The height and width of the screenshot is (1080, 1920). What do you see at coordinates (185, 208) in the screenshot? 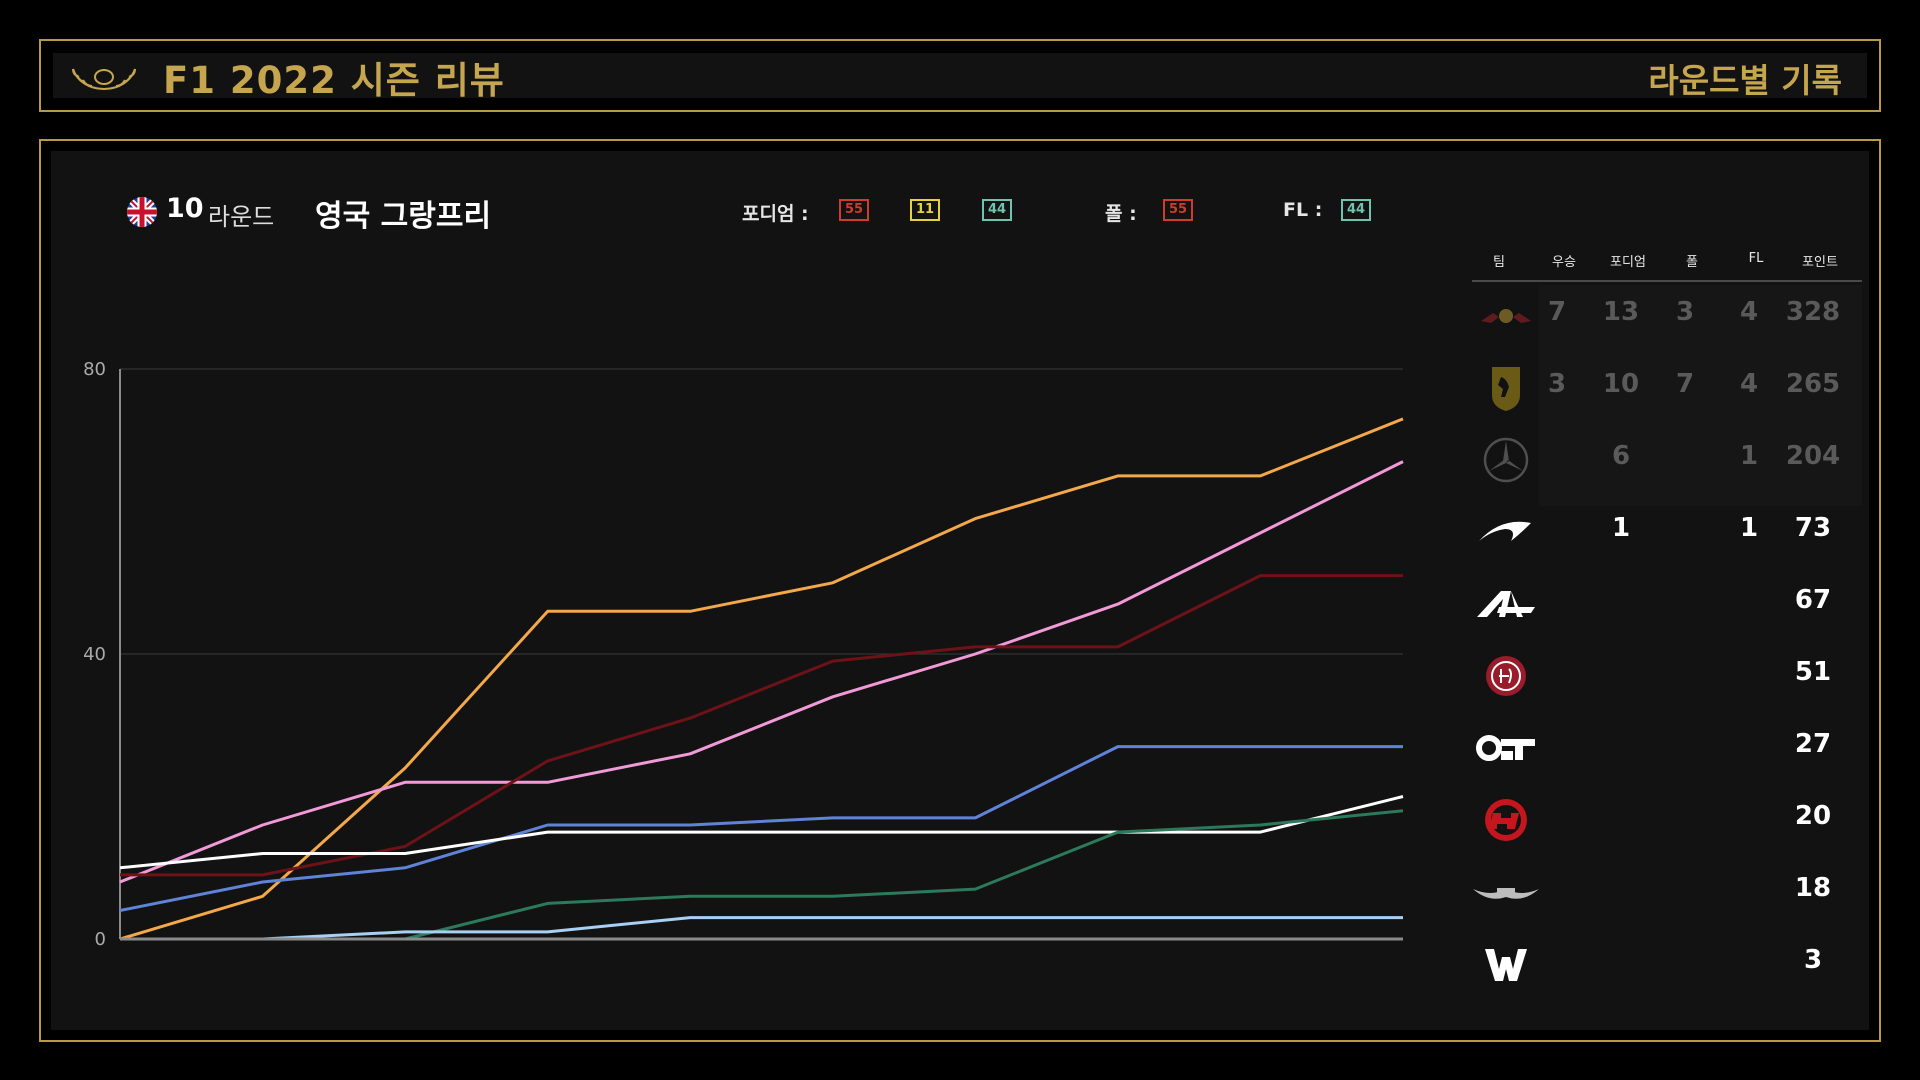
I see `round-number: 10` at bounding box center [185, 208].